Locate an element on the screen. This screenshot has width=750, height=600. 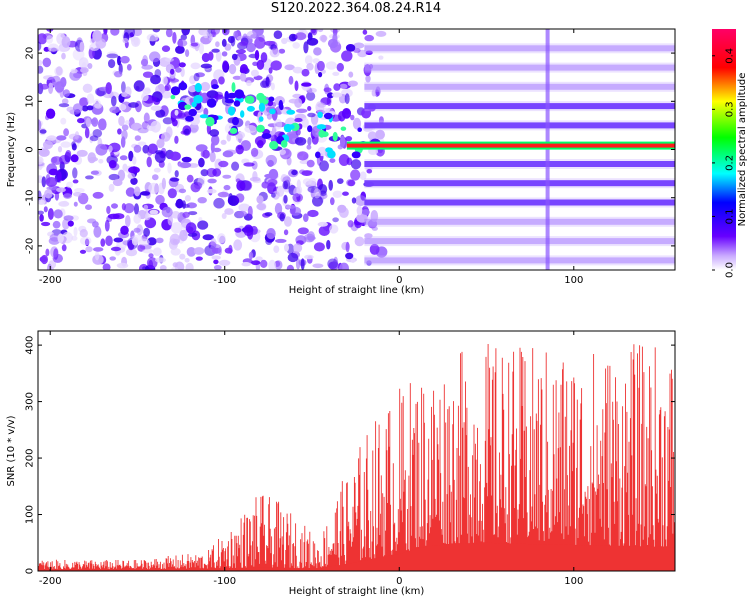
colorbar-tick-label: 0.0 is located at coordinates (730, 270).